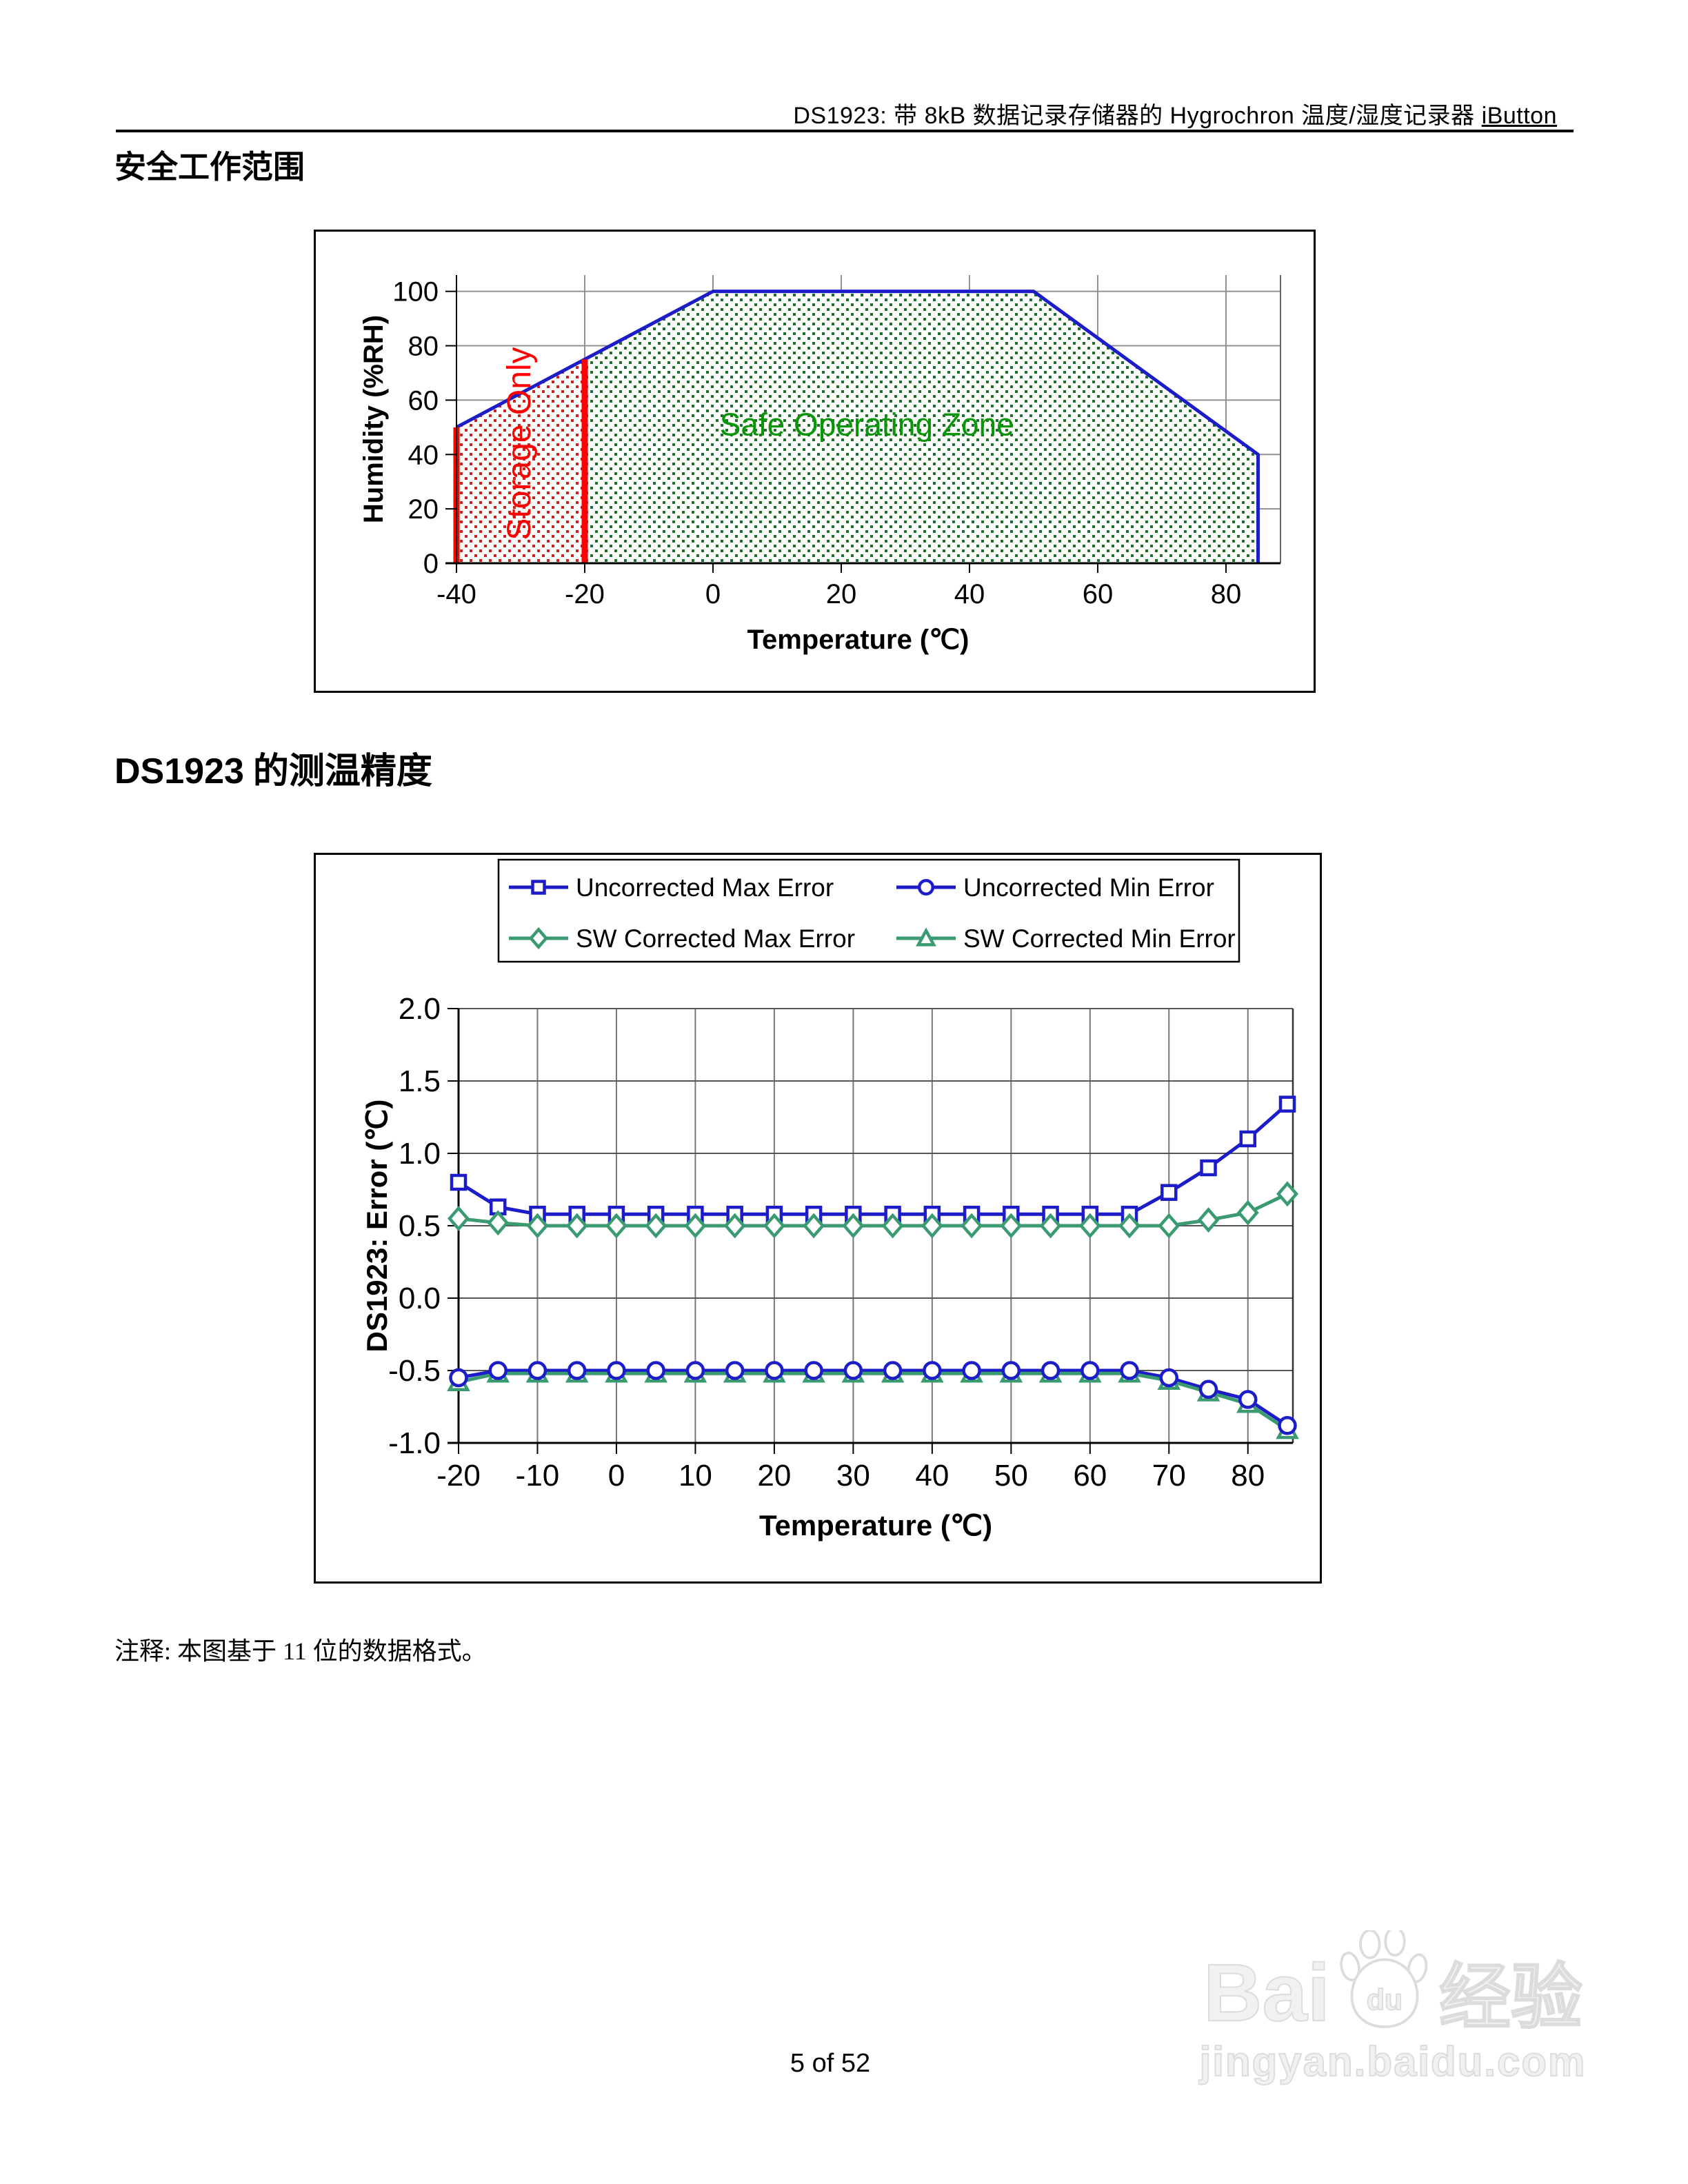  Describe the element at coordinates (845, 131) in the screenshot. I see `header-rule` at that location.